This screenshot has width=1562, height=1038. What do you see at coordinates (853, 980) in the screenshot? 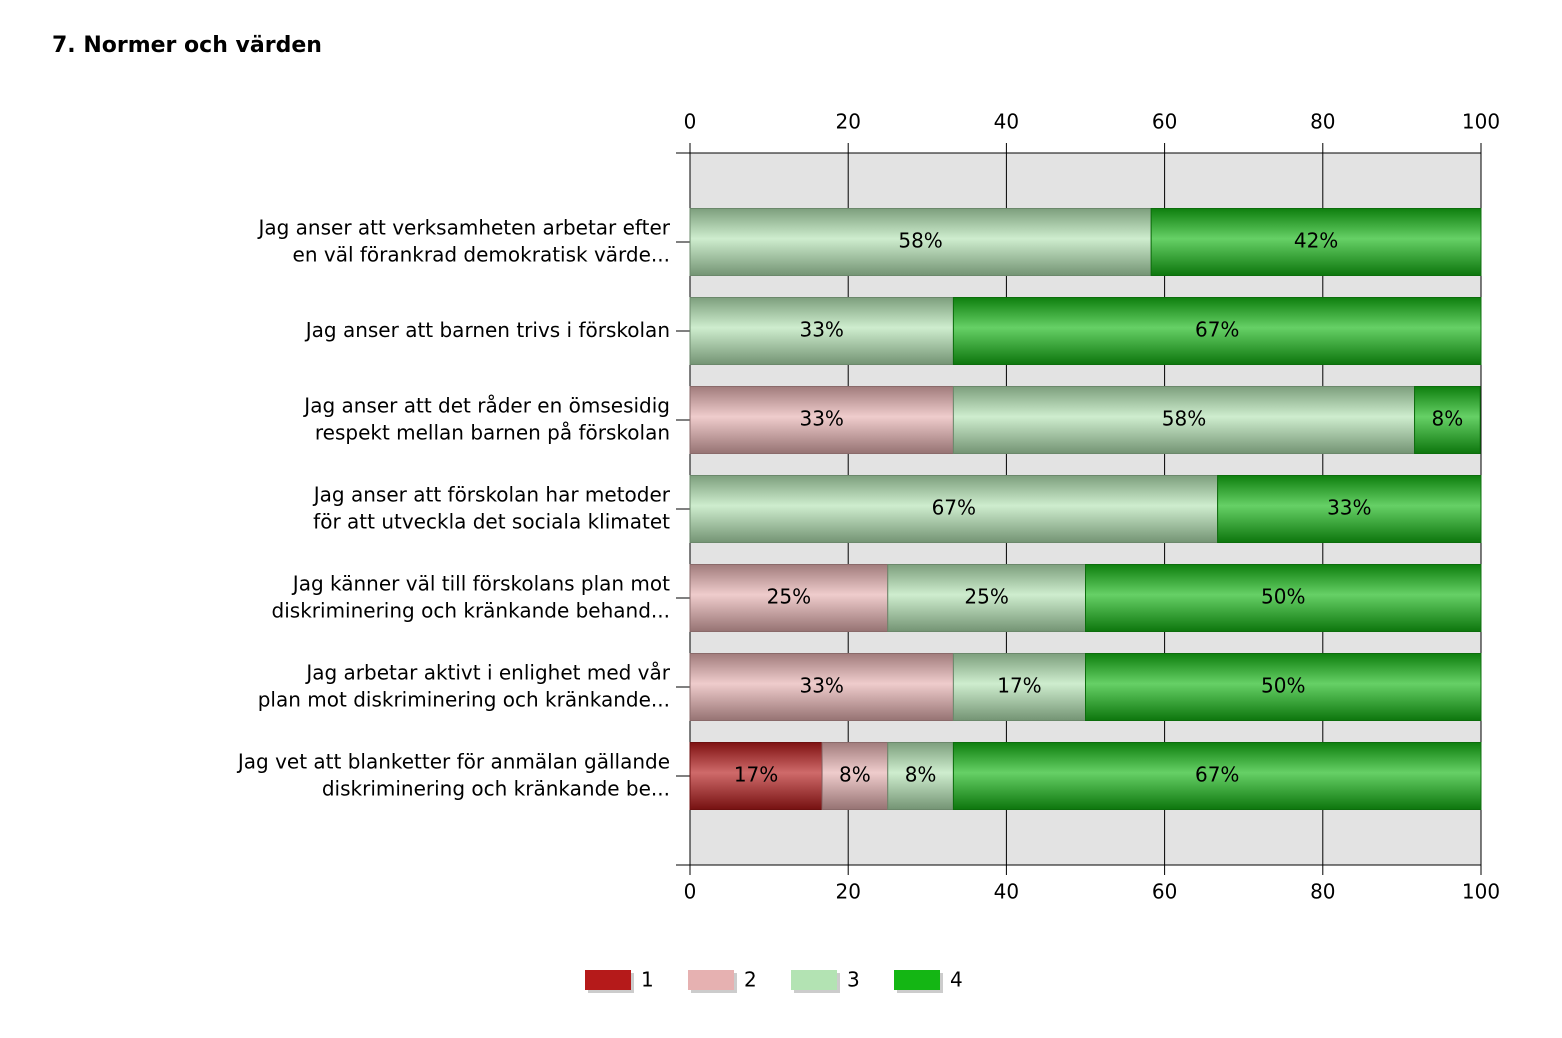
I see `legend-label: 3` at bounding box center [853, 980].